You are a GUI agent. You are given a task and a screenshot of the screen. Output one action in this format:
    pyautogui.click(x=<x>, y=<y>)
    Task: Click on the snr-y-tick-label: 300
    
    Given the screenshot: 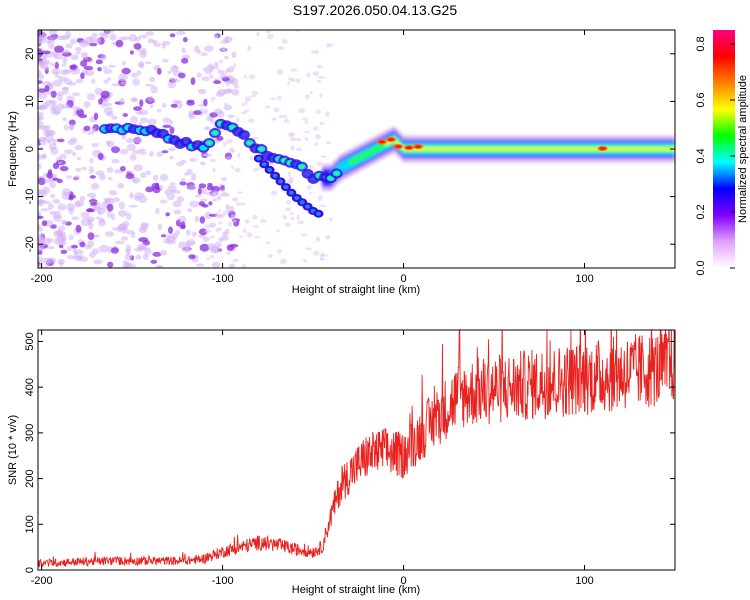 What is the action you would take?
    pyautogui.click(x=30, y=433)
    